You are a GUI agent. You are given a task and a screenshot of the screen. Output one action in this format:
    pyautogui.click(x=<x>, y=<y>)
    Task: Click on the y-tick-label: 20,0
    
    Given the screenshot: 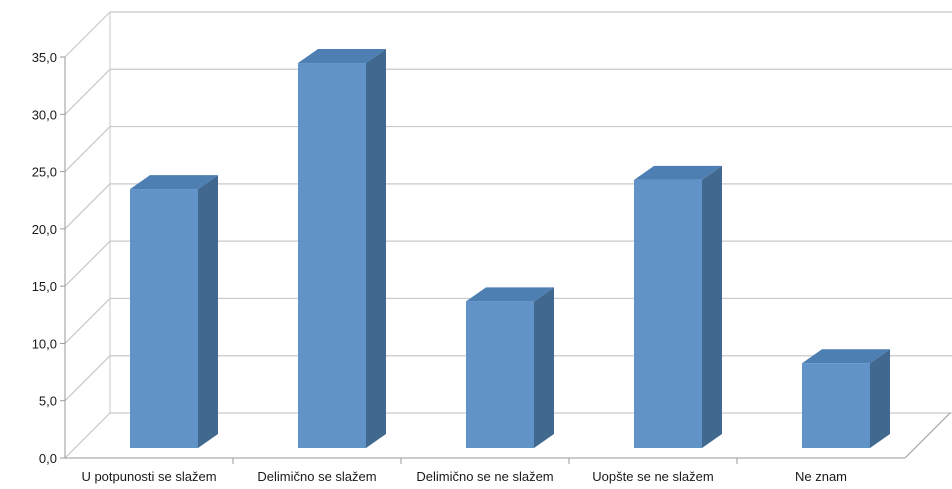 What is the action you would take?
    pyautogui.click(x=44, y=229)
    